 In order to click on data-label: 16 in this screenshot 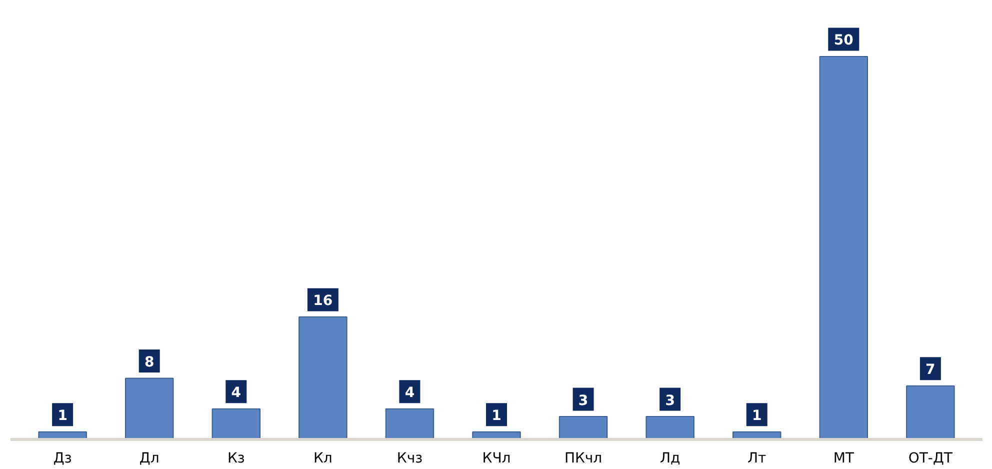, I will do `click(323, 301)`.